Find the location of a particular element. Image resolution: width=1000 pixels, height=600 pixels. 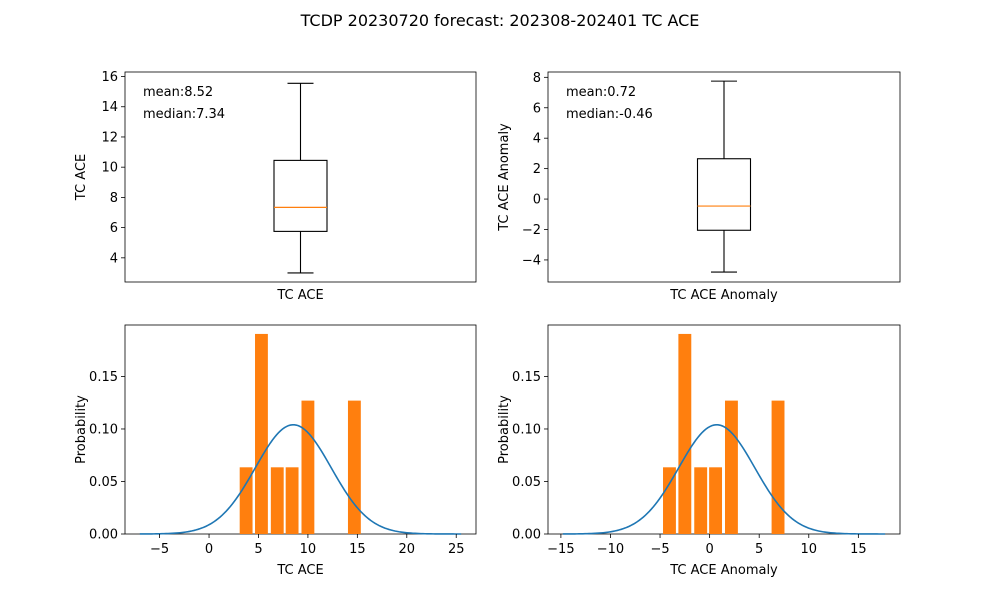

y-tick-label: 10 is located at coordinates (109, 168).